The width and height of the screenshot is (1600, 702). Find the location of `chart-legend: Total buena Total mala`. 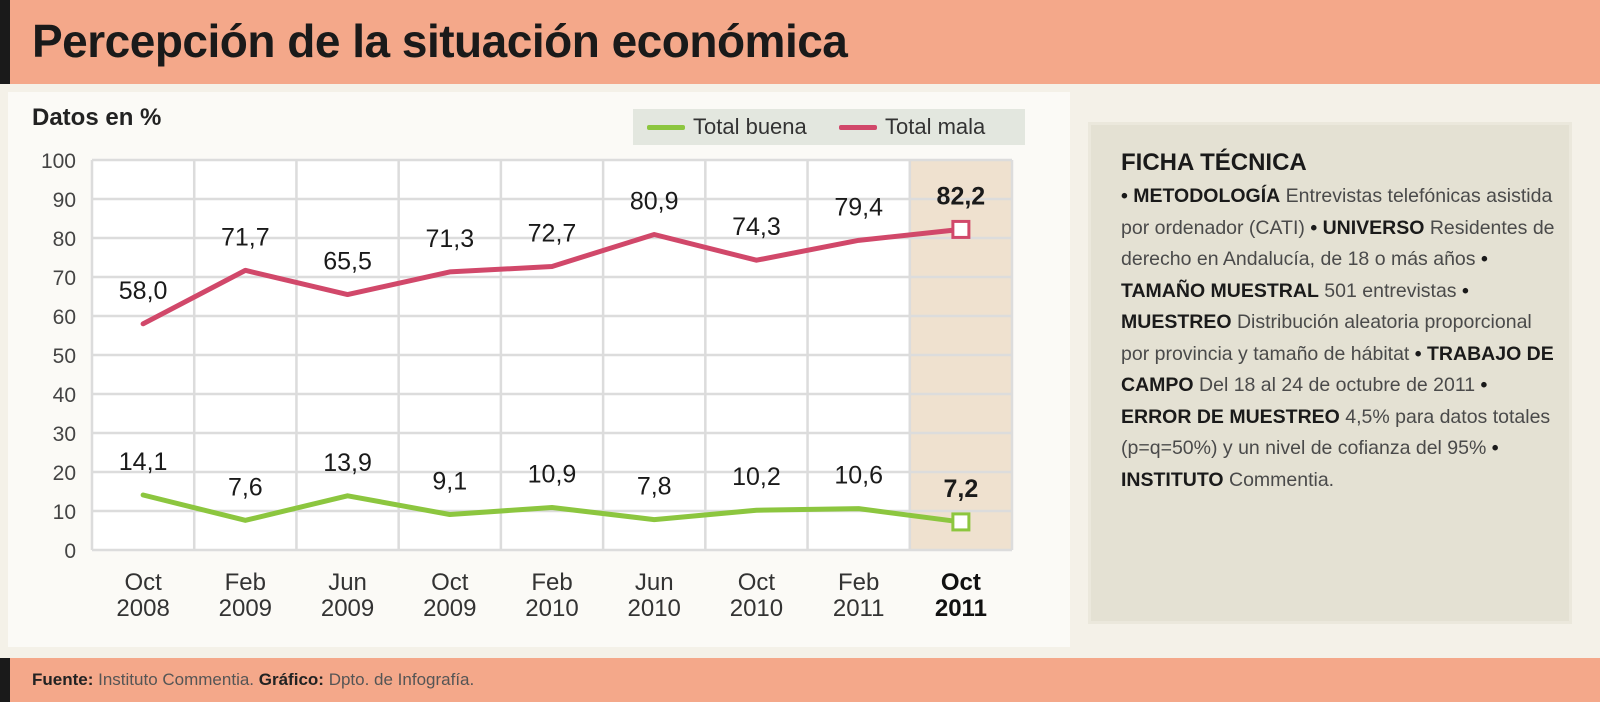

chart-legend: Total buena Total mala is located at coordinates (829, 127).